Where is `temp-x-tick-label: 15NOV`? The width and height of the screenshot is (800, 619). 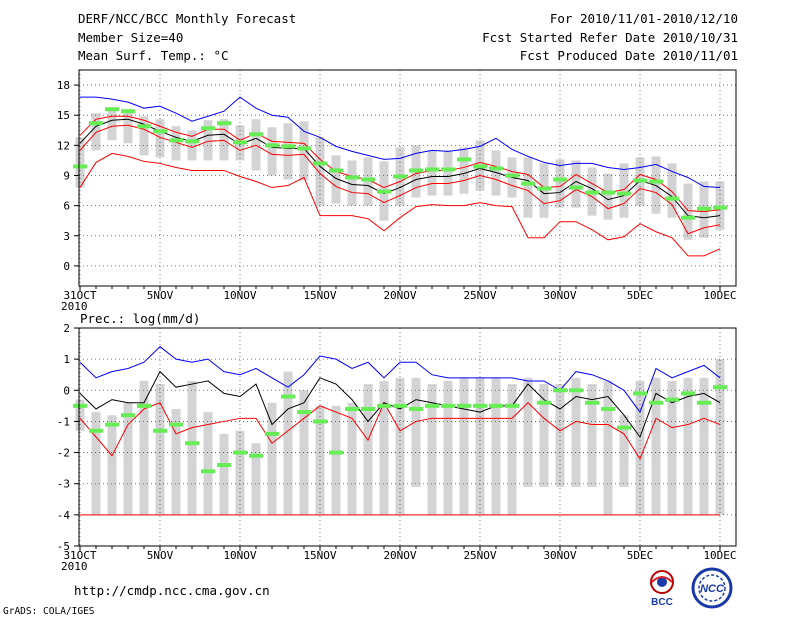 temp-x-tick-label: 15NOV is located at coordinates (319, 295).